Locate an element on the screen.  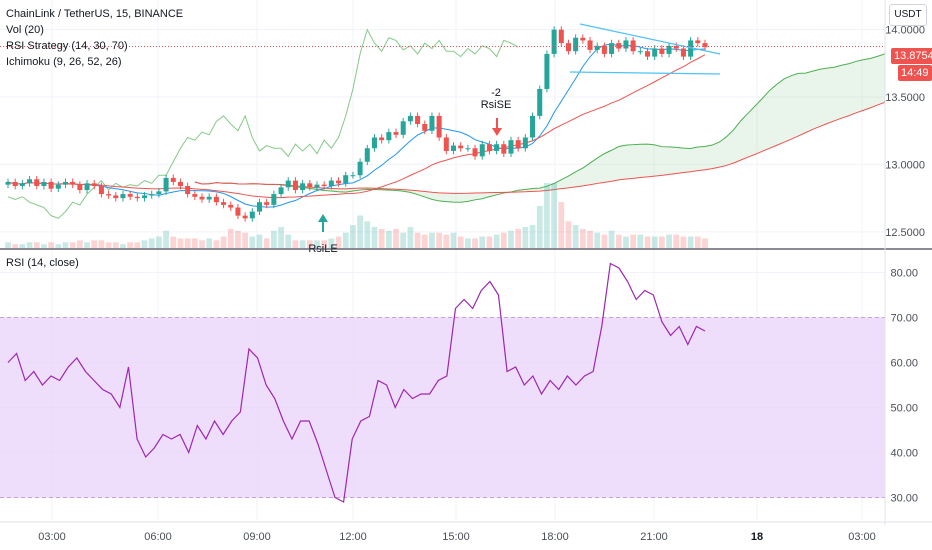
price-tick-label: 14.0000 is located at coordinates (905, 31).